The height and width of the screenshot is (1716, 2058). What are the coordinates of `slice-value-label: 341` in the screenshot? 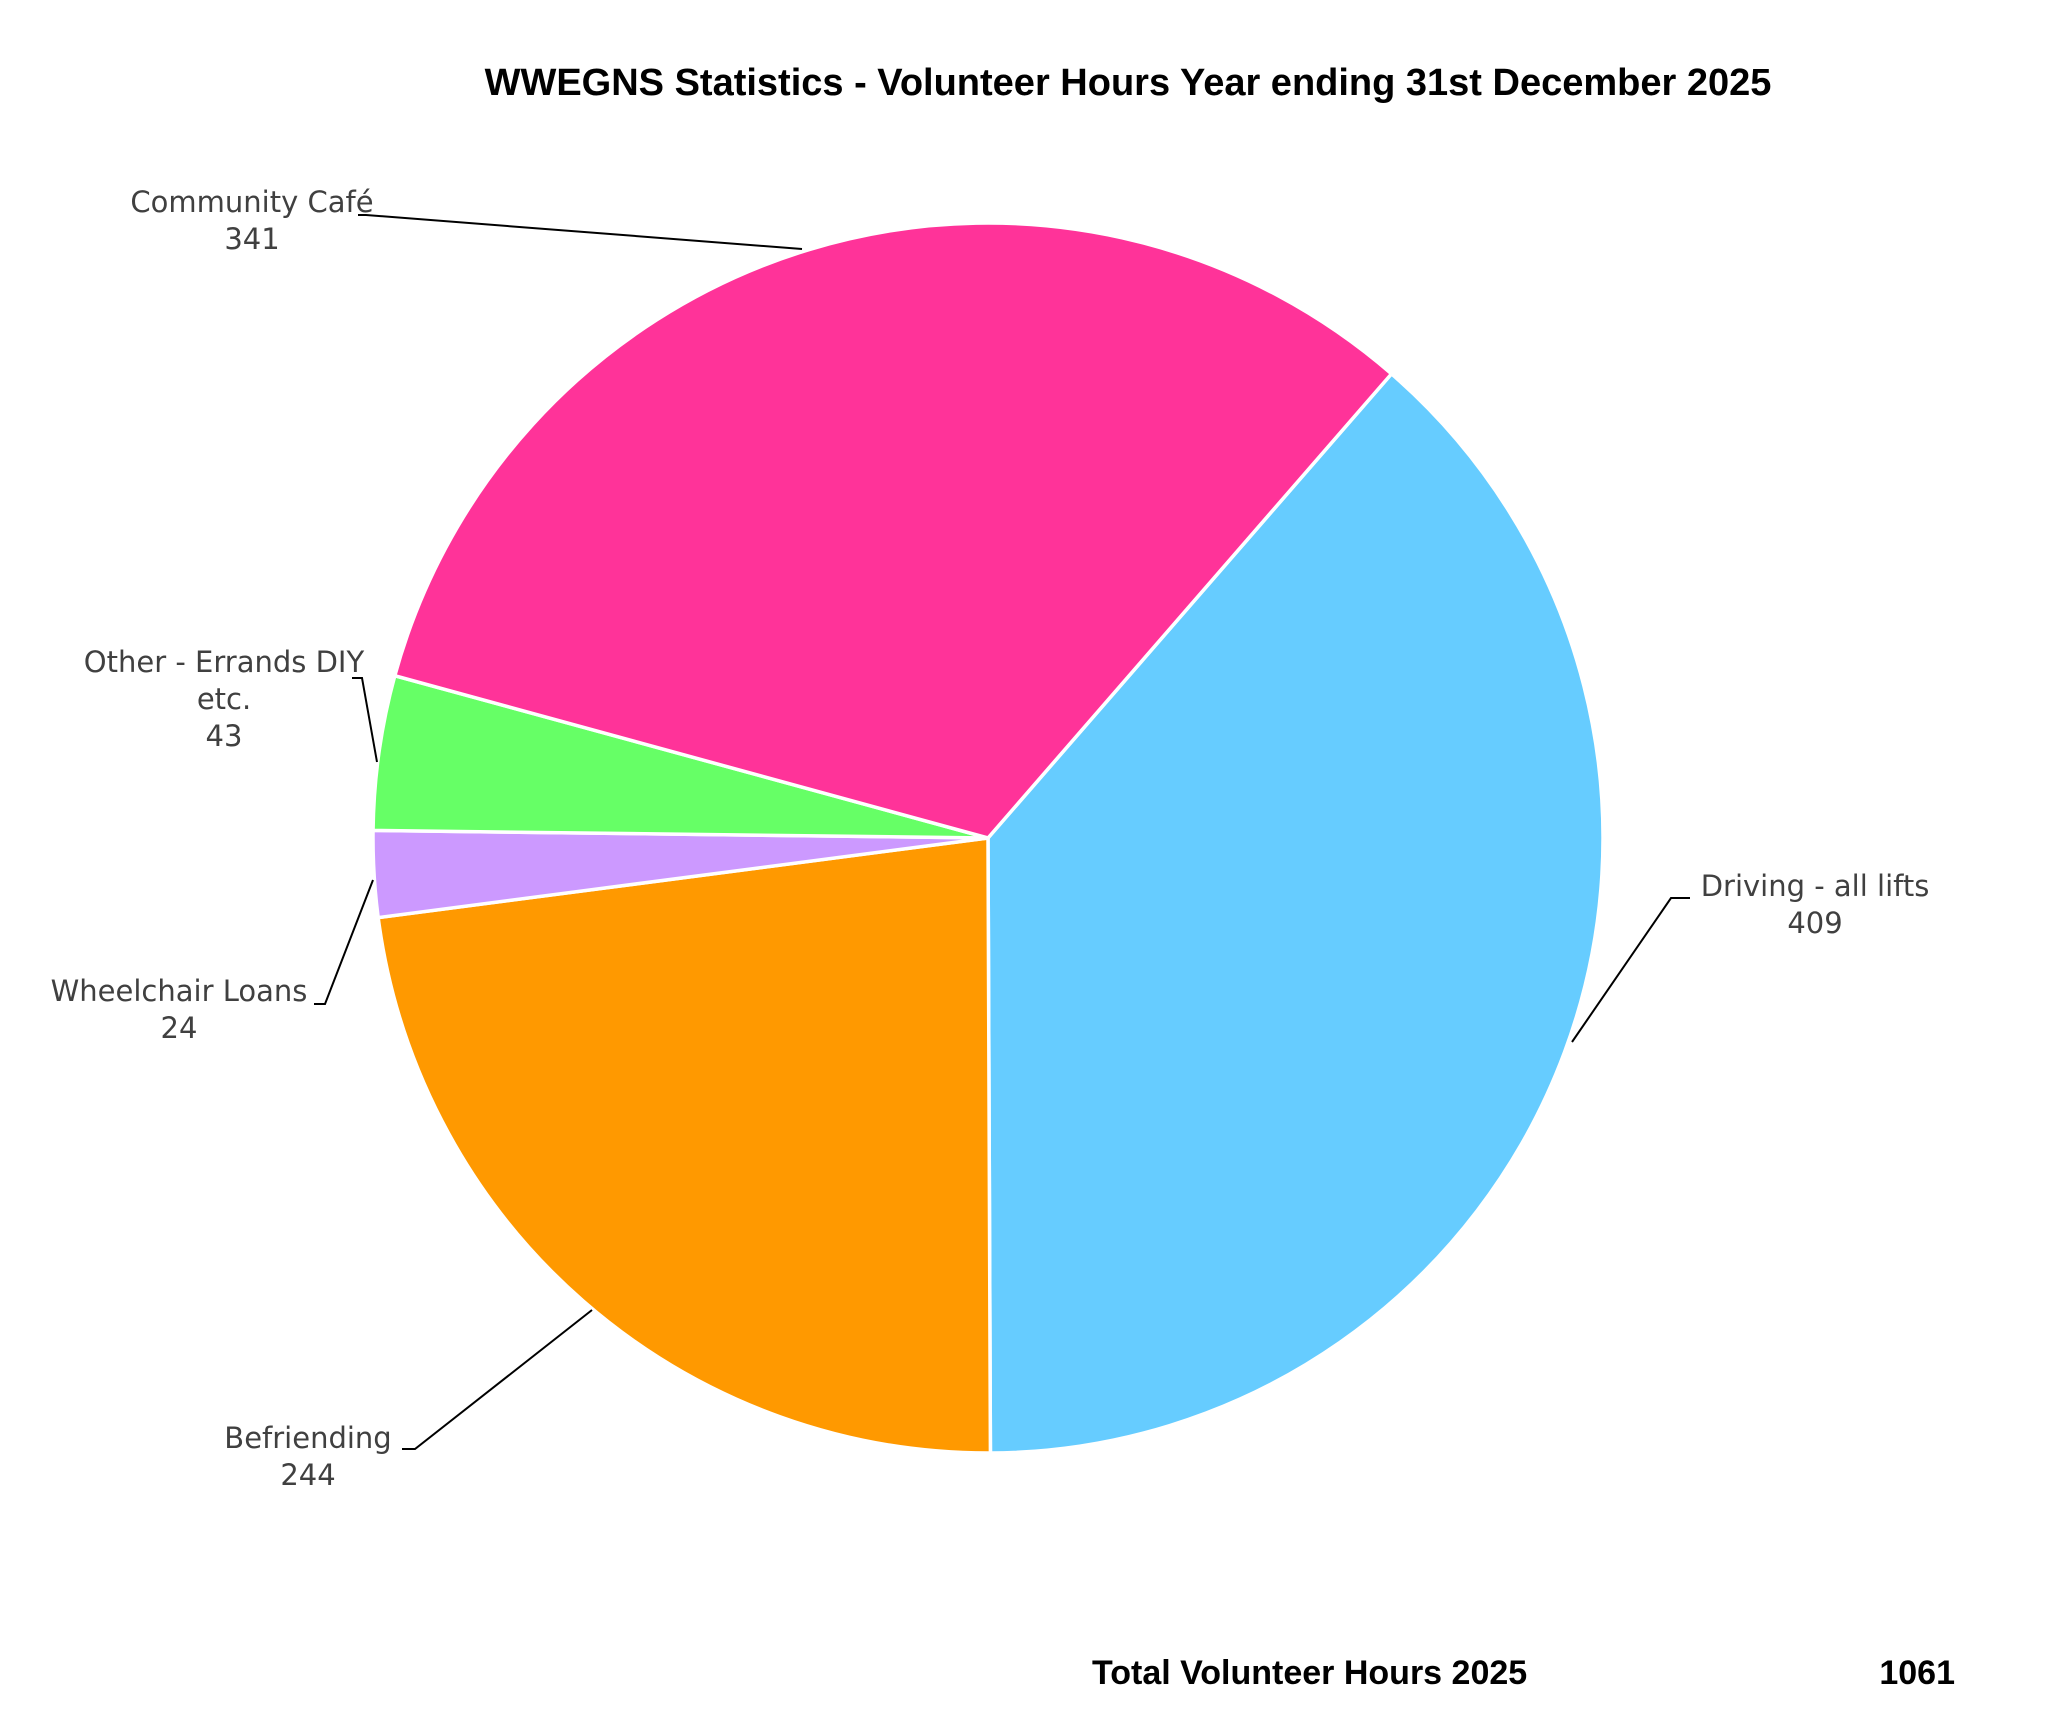 It's located at (251, 239).